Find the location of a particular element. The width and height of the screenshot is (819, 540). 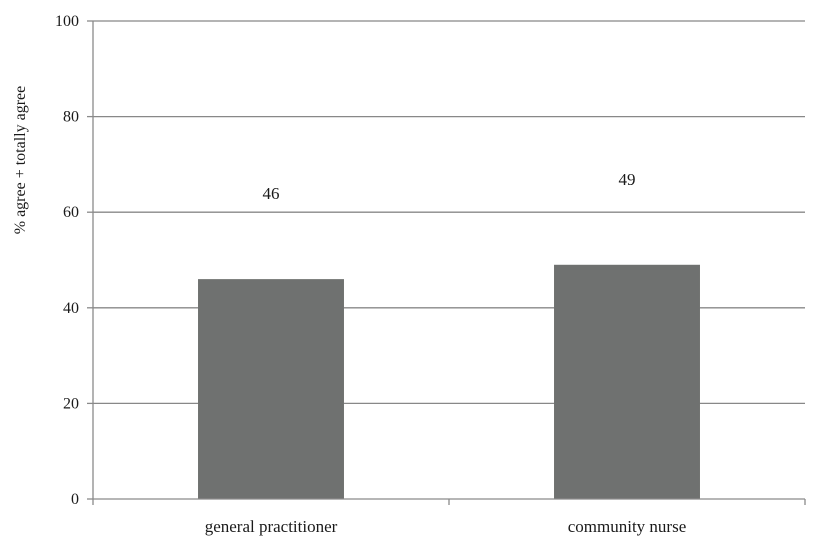

y-tick-labels: 0 20 40 60 80 100 is located at coordinates (67, 260).